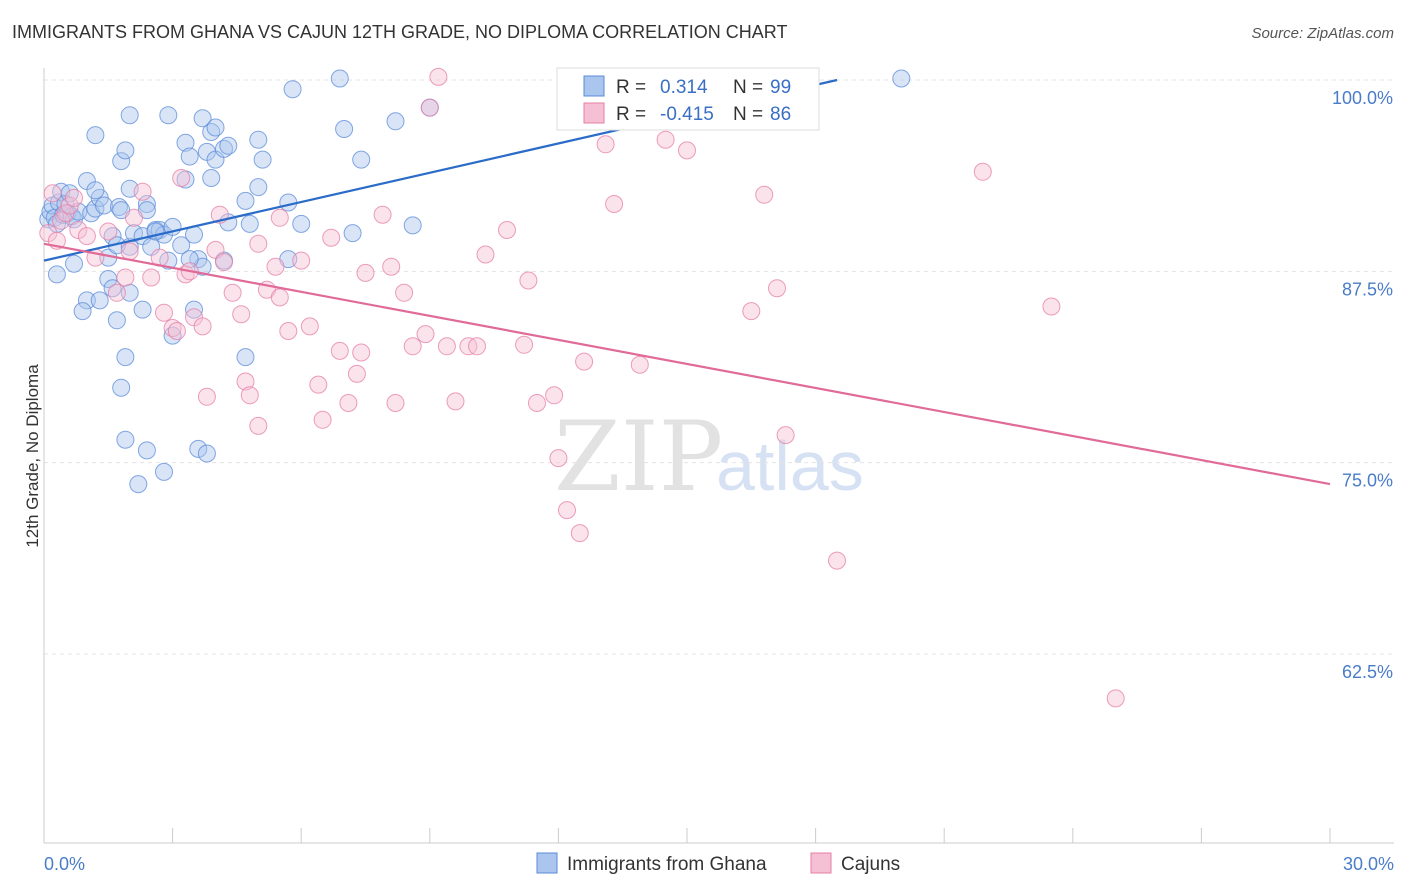  I want to click on watermark: ZIP atlas, so click(709, 457).